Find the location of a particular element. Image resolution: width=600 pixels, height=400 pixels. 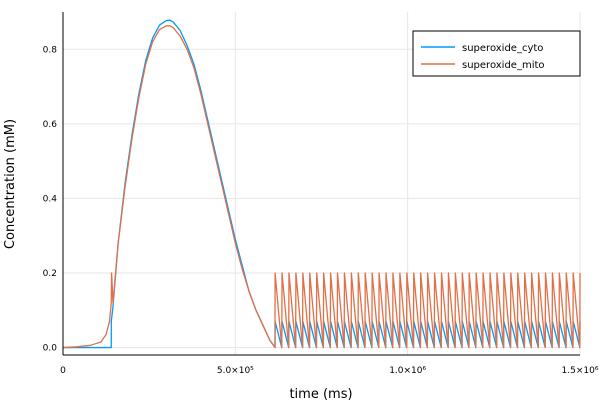

y-tick-label: 0.8 is located at coordinates (50, 50).